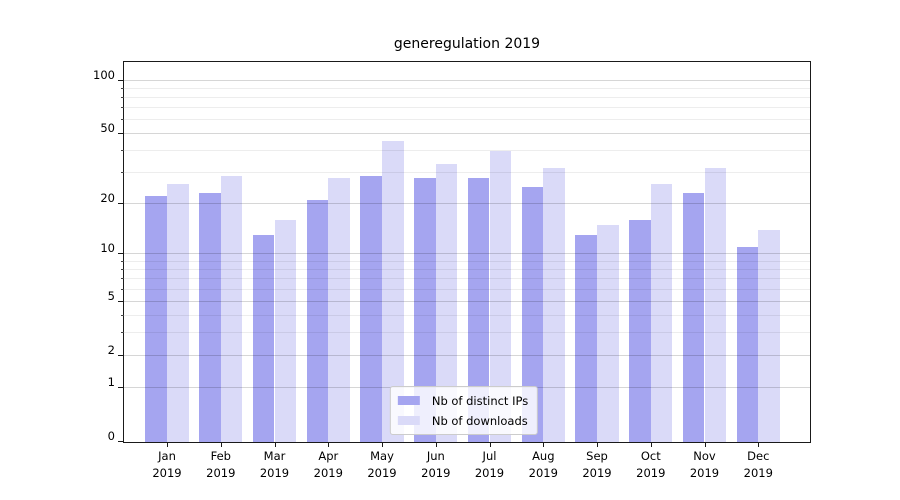  I want to click on y-tick-label: 20, so click(107, 197).